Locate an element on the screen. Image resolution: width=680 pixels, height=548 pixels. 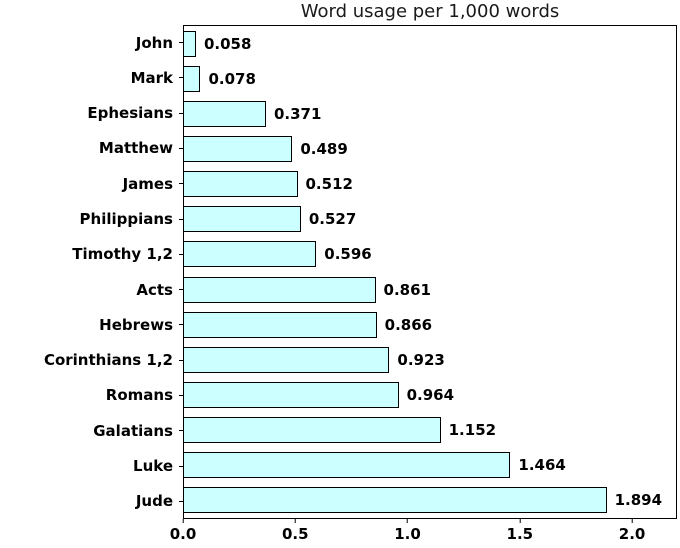
x-tick: 1.5 is located at coordinates (520, 531).